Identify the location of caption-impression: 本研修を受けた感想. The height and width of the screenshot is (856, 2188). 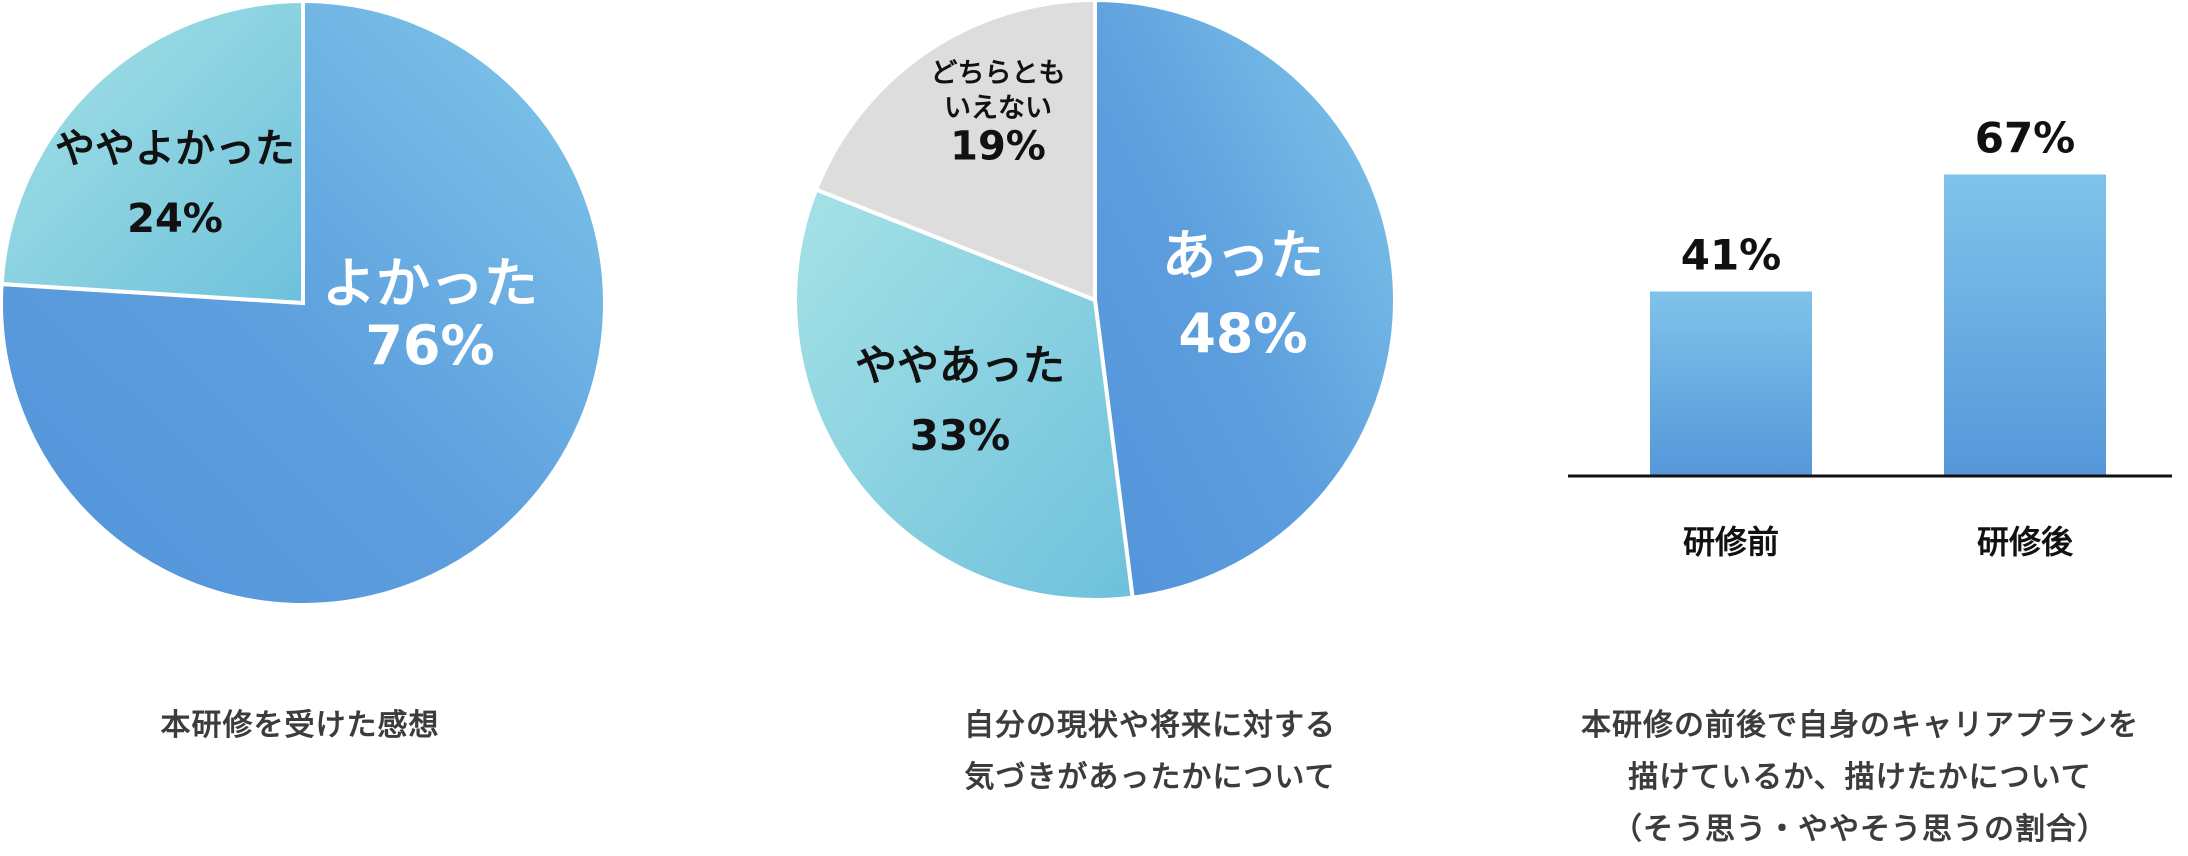
(300, 726).